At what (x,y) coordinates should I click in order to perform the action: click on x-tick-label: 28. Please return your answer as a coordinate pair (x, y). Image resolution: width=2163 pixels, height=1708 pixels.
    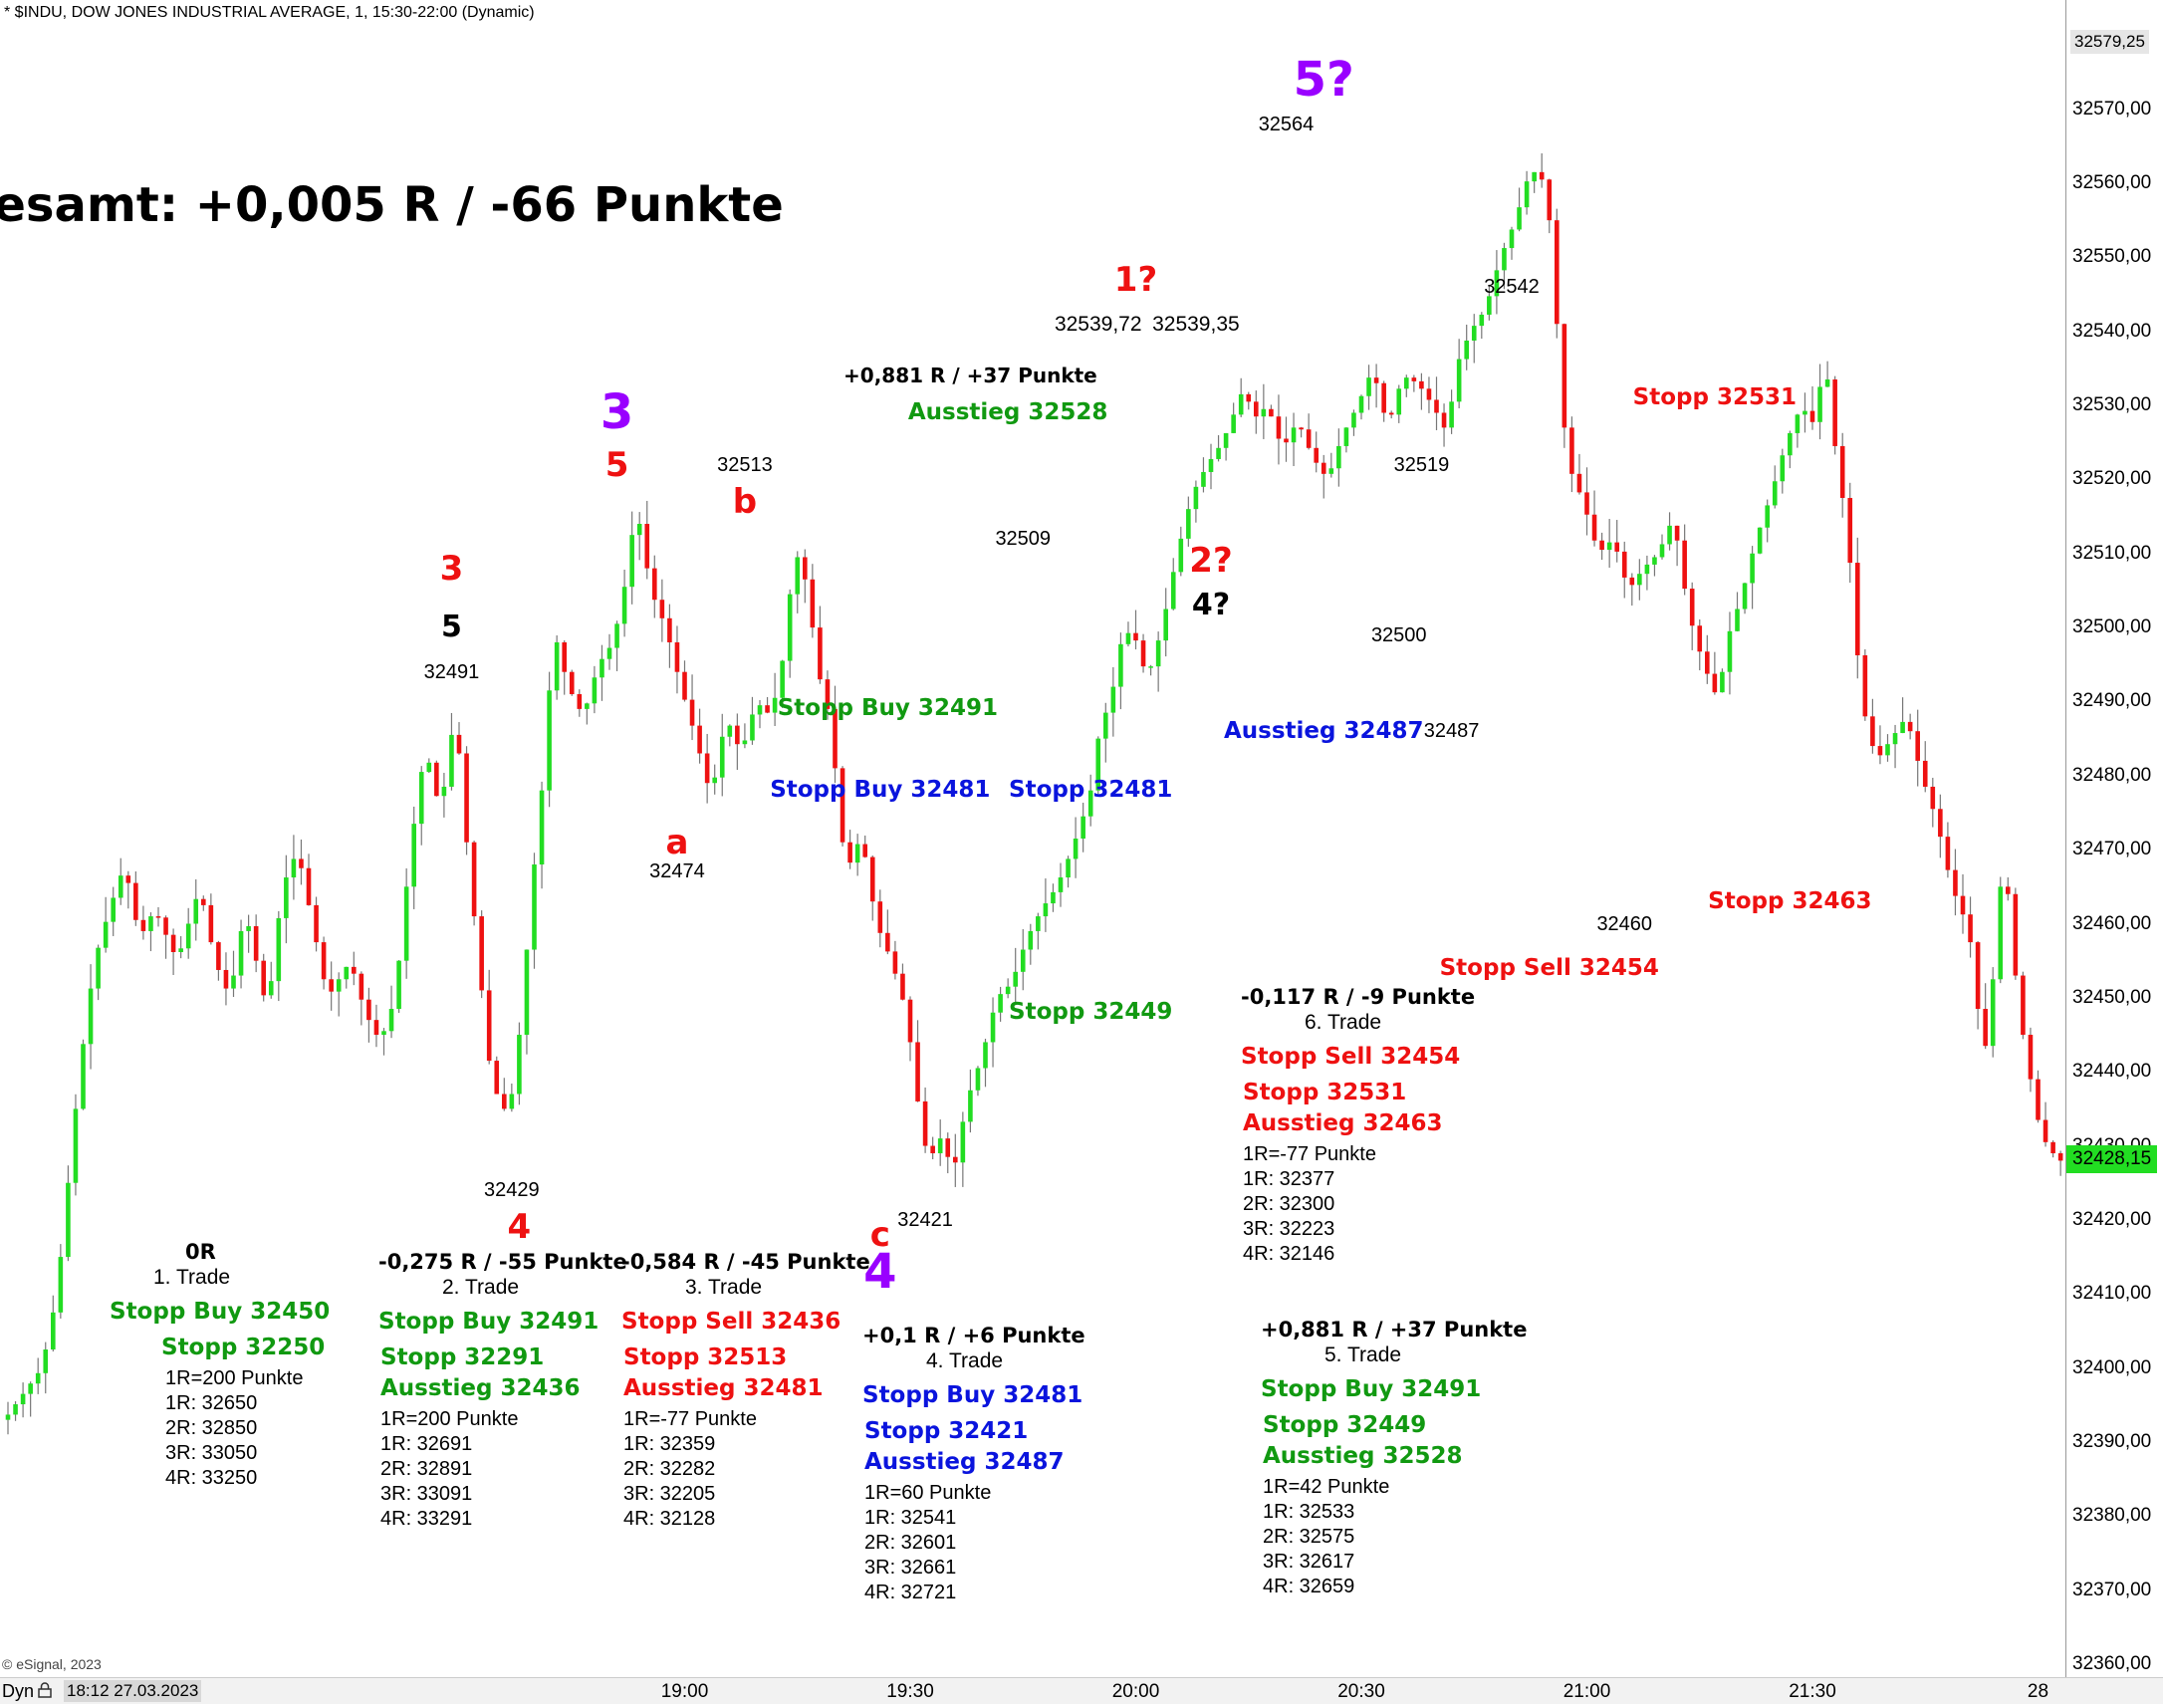
    Looking at the image, I should click on (2038, 1691).